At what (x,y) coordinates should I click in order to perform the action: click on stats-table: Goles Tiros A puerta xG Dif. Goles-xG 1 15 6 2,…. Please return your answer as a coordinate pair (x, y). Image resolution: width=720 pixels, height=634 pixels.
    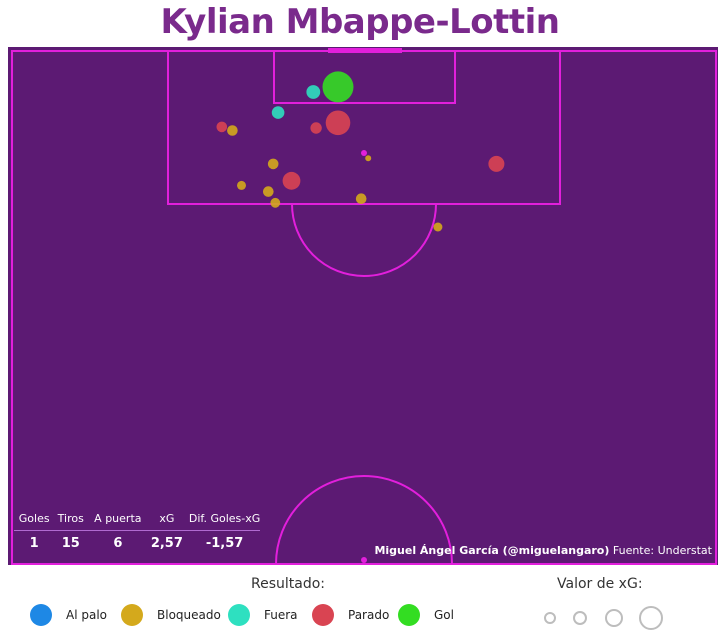
    Looking at the image, I should click on (139, 531).